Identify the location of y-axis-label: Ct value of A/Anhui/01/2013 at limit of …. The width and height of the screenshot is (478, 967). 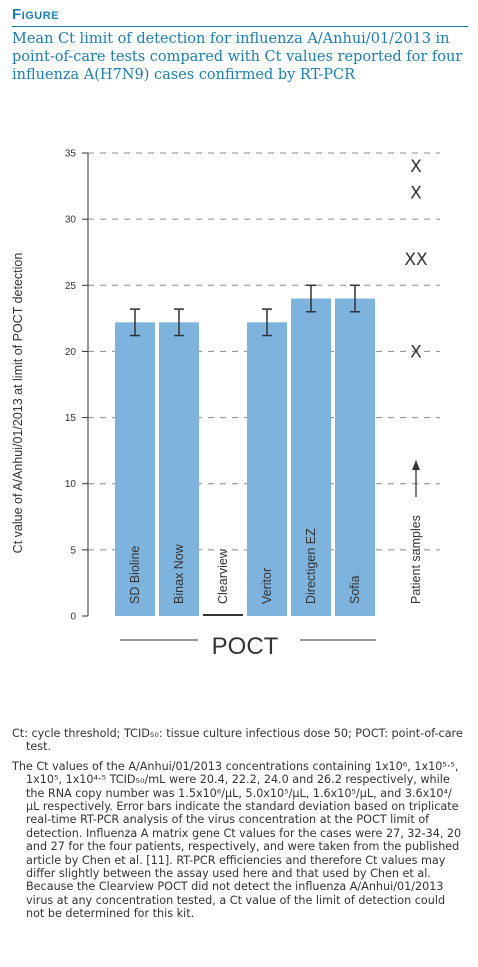
(18, 403).